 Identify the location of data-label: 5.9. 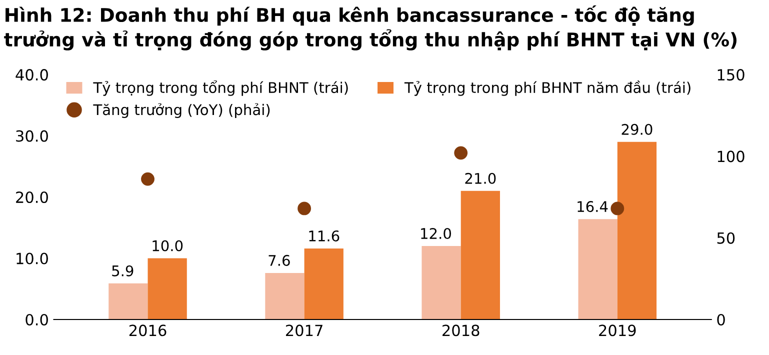
(123, 270).